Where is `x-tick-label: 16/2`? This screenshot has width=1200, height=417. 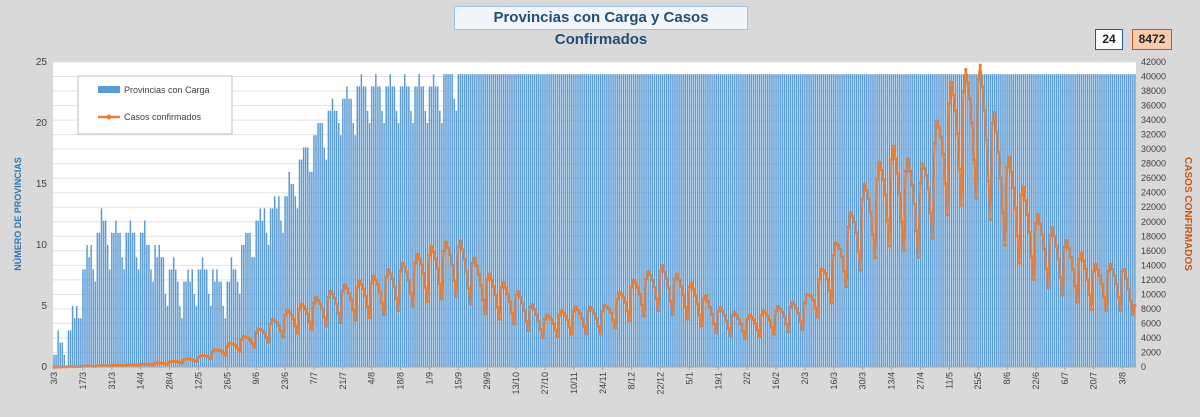
x-tick-label: 16/2 is located at coordinates (776, 381).